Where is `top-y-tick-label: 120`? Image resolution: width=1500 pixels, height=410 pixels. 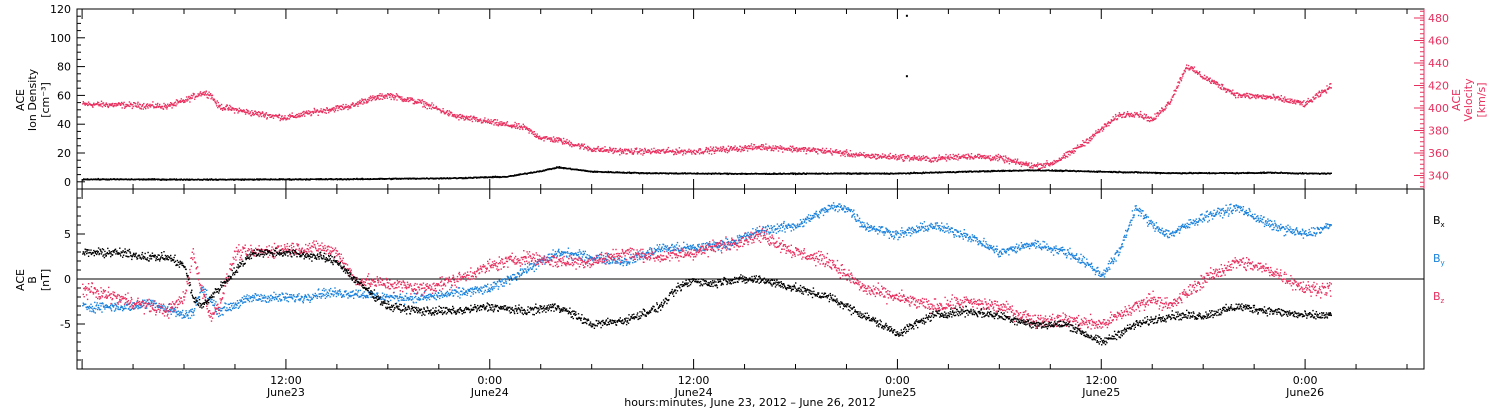 top-y-tick-label: 120 is located at coordinates (60, 9).